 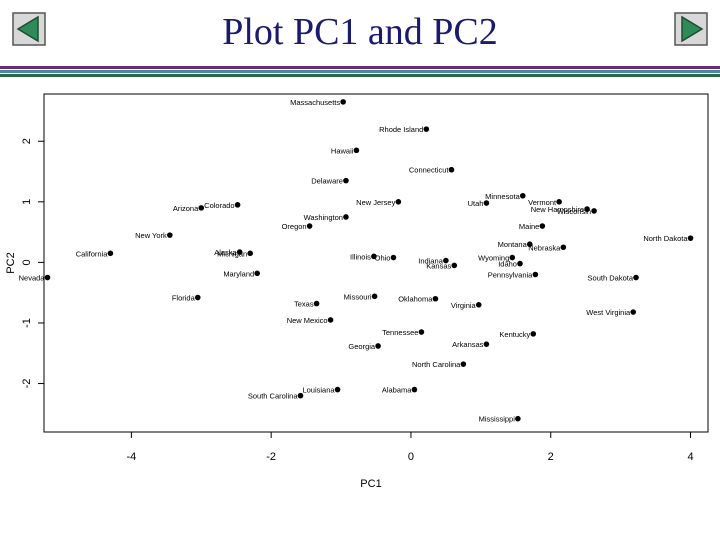 I want to click on point-label: Alaska, so click(x=225, y=252).